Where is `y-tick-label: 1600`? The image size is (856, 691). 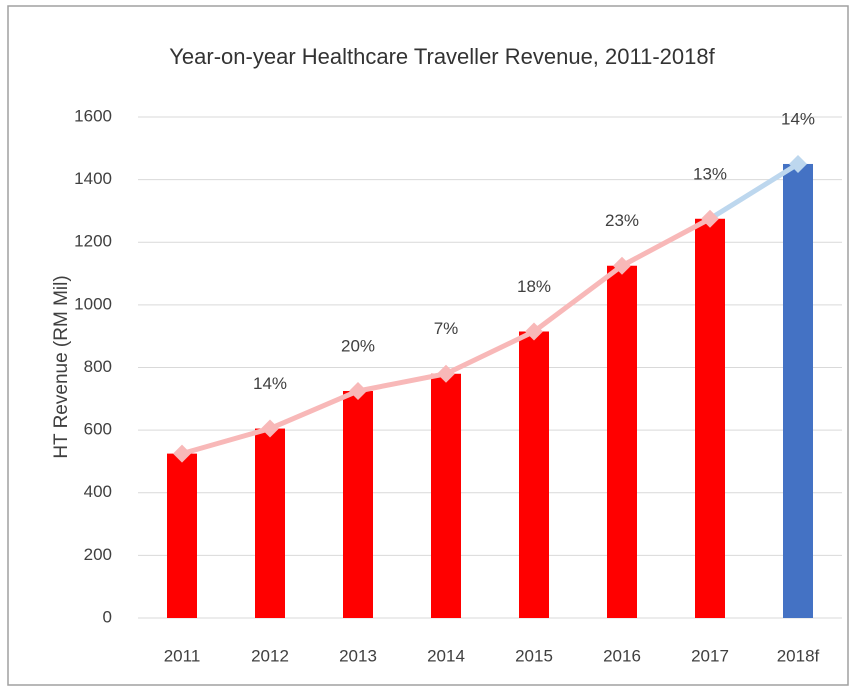
y-tick-label: 1600 is located at coordinates (93, 115).